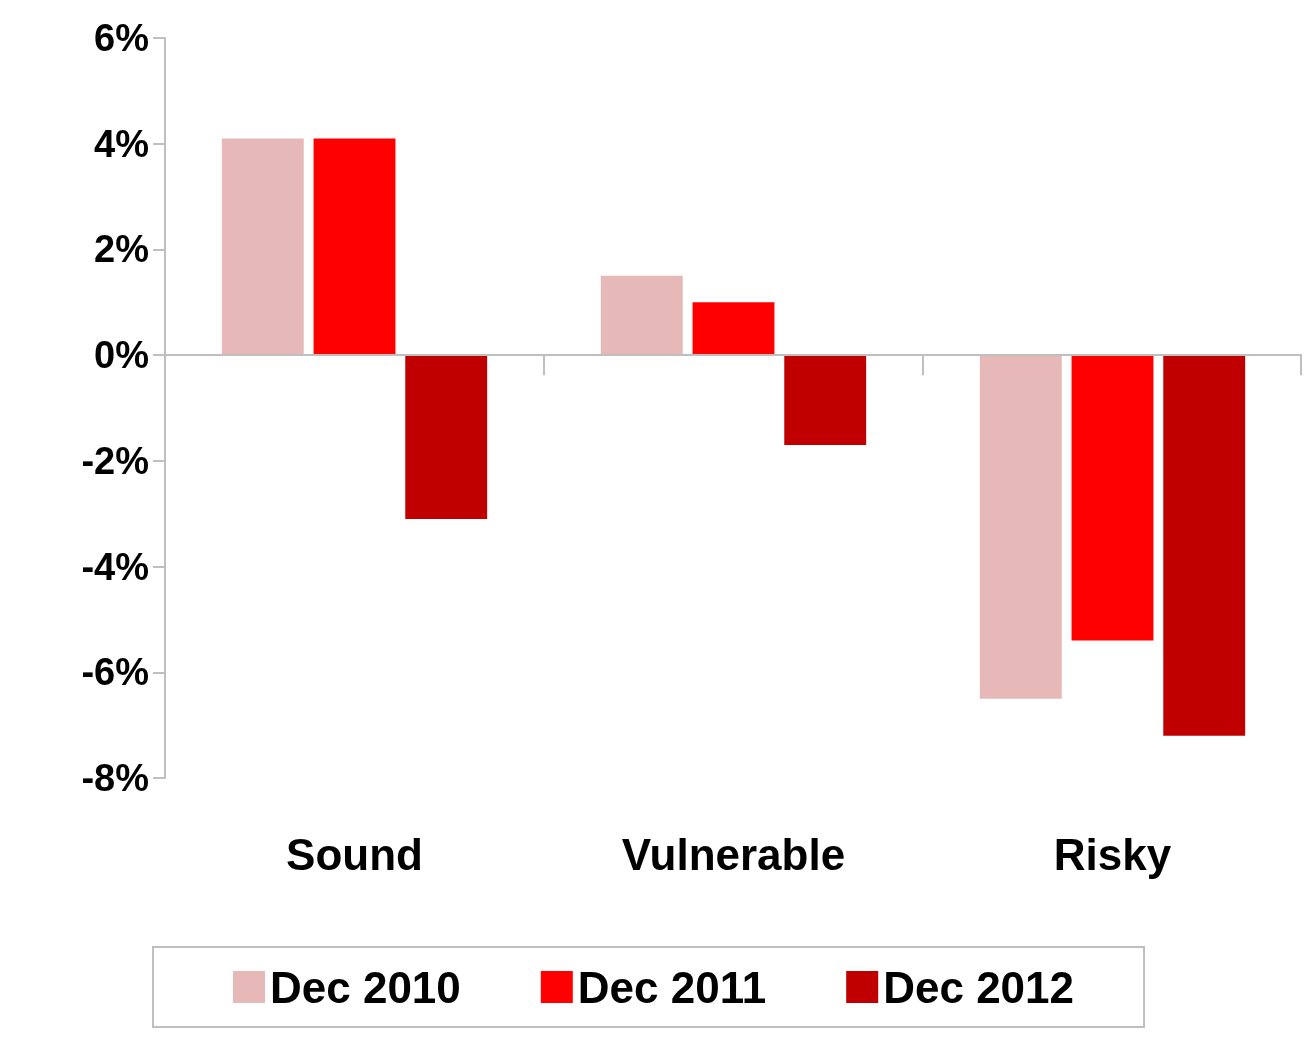 This screenshot has width=1307, height=1037. What do you see at coordinates (121, 355) in the screenshot?
I see `y-tick-label: 0%` at bounding box center [121, 355].